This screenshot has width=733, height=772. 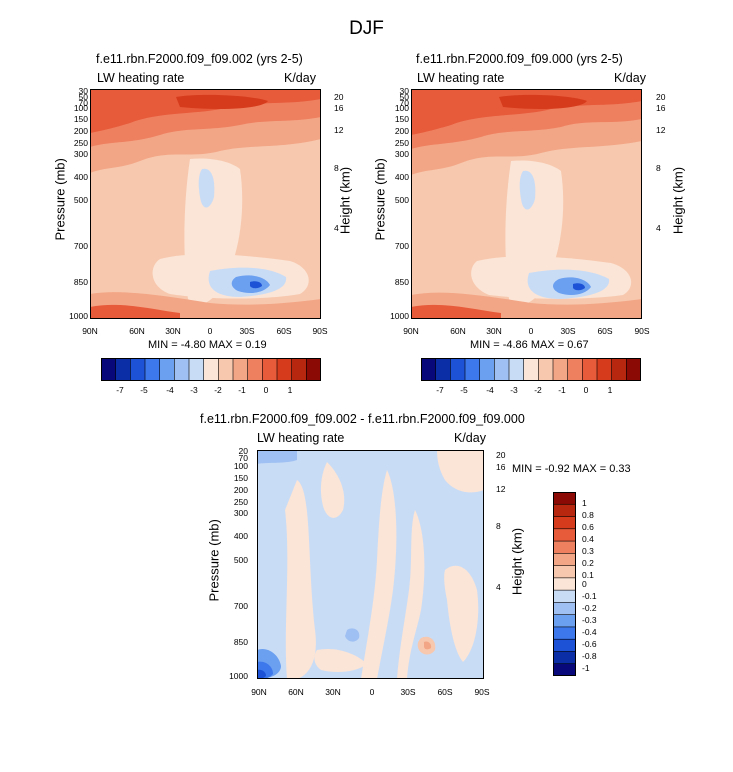 What do you see at coordinates (501, 455) in the screenshot?
I see `panel3-y2-tick: 20` at bounding box center [501, 455].